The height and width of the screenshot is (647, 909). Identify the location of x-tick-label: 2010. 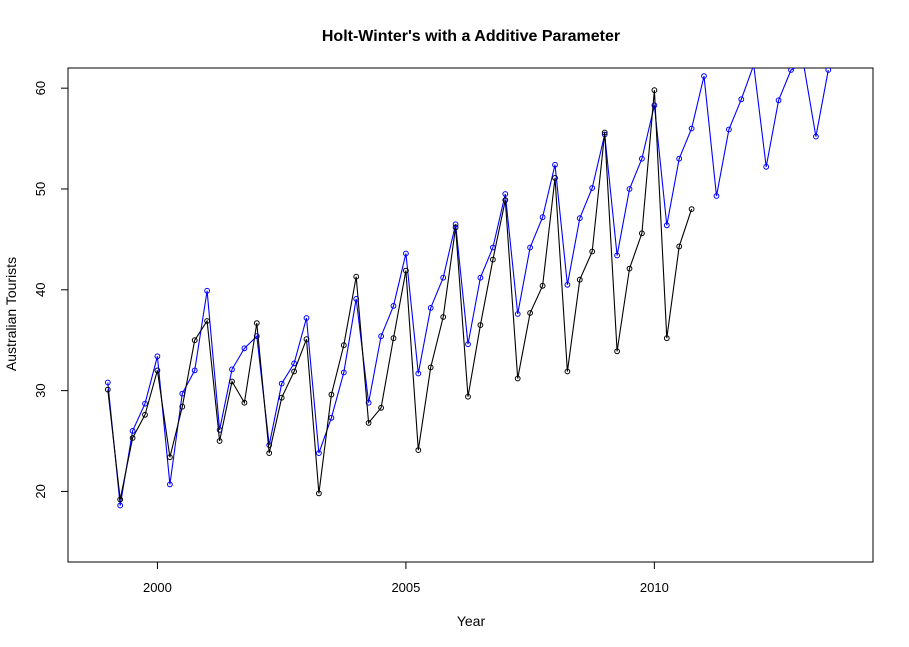
(654, 587).